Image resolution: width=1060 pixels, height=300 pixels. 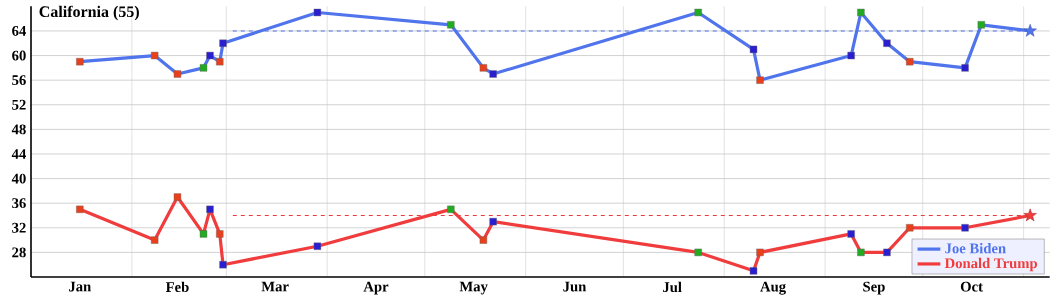 I want to click on y-tick-label: 44, so click(x=18, y=154).